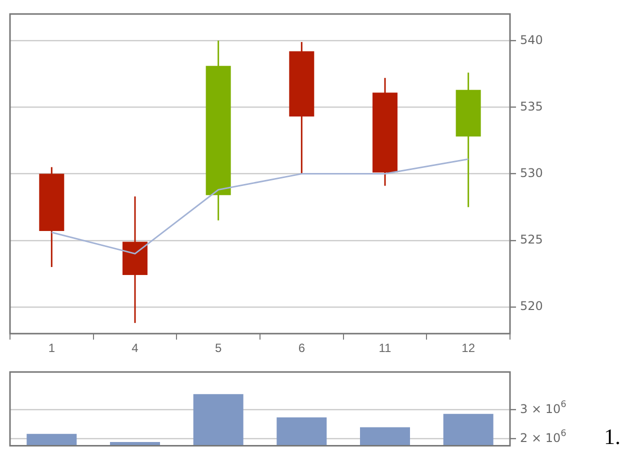 Image resolution: width=629 pixels, height=456 pixels. What do you see at coordinates (218, 348) in the screenshot?
I see `x-tick-label: 5` at bounding box center [218, 348].